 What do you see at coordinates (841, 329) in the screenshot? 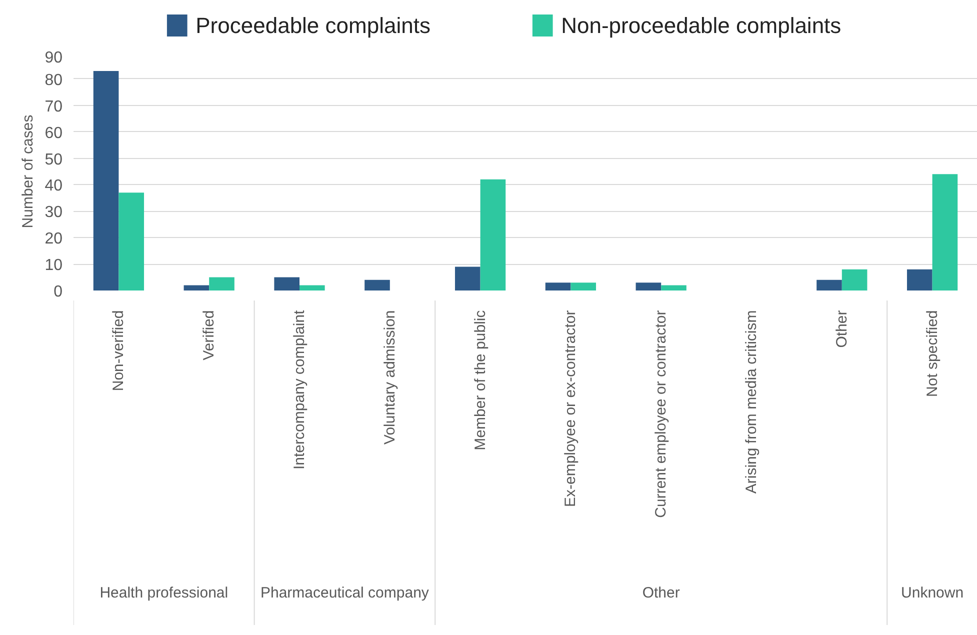
I see `x-tick-label: Other` at bounding box center [841, 329].